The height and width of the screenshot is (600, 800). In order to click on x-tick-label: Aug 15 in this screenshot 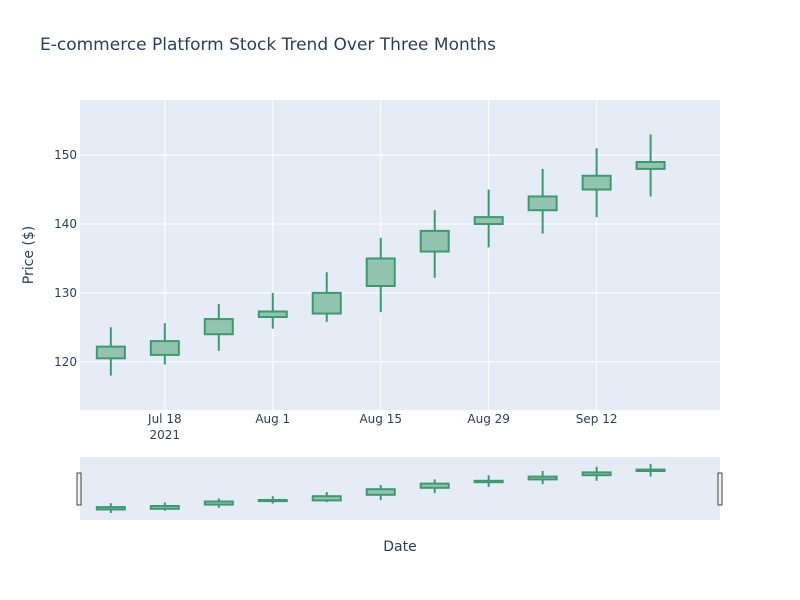, I will do `click(380, 419)`.